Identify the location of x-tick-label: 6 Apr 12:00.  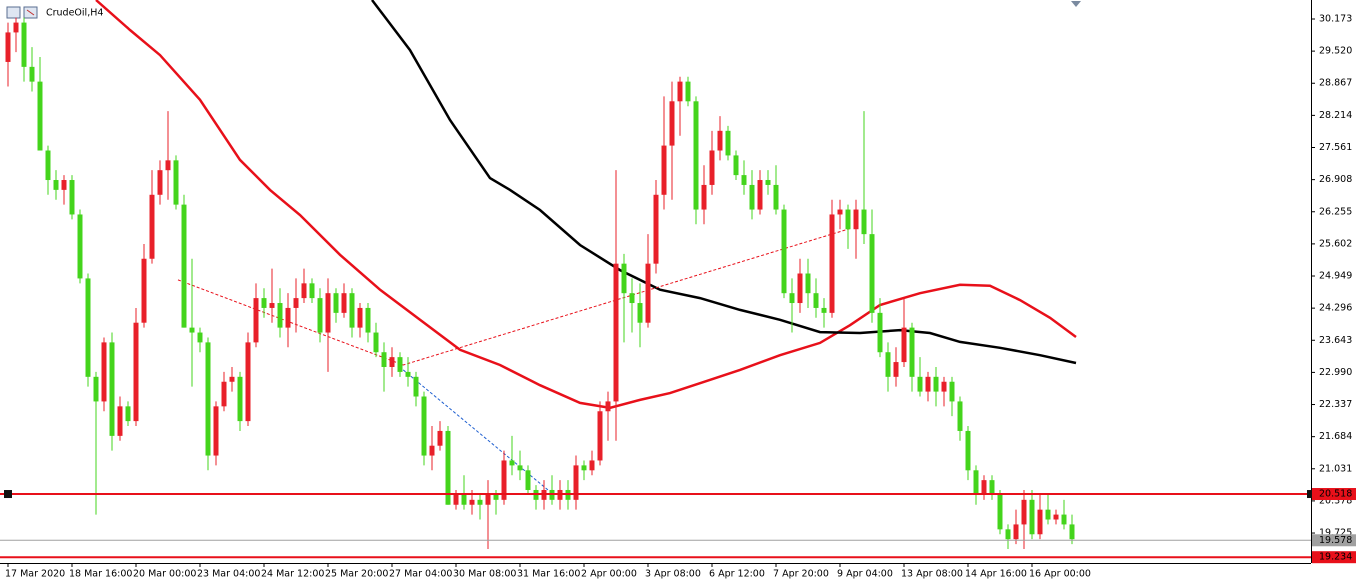
(737, 574).